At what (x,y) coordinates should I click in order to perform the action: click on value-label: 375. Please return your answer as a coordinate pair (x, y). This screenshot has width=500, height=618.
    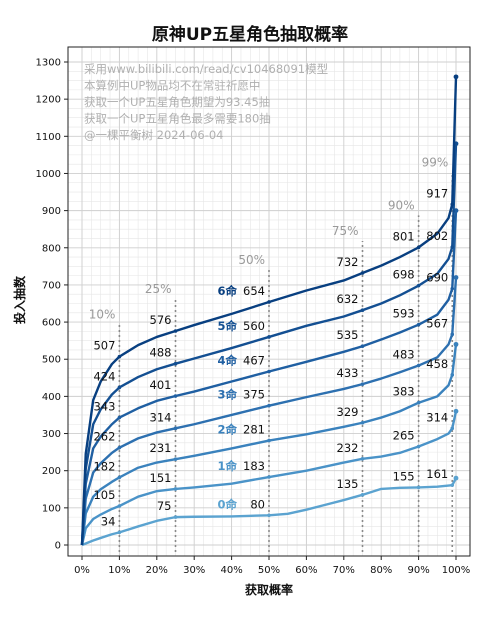
    Looking at the image, I should click on (254, 395).